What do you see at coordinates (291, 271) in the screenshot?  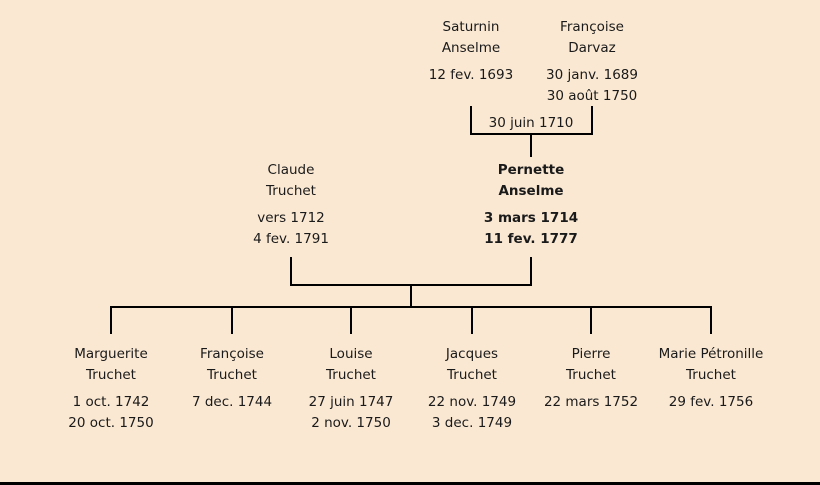 I see `gen2-father-descent-line` at bounding box center [291, 271].